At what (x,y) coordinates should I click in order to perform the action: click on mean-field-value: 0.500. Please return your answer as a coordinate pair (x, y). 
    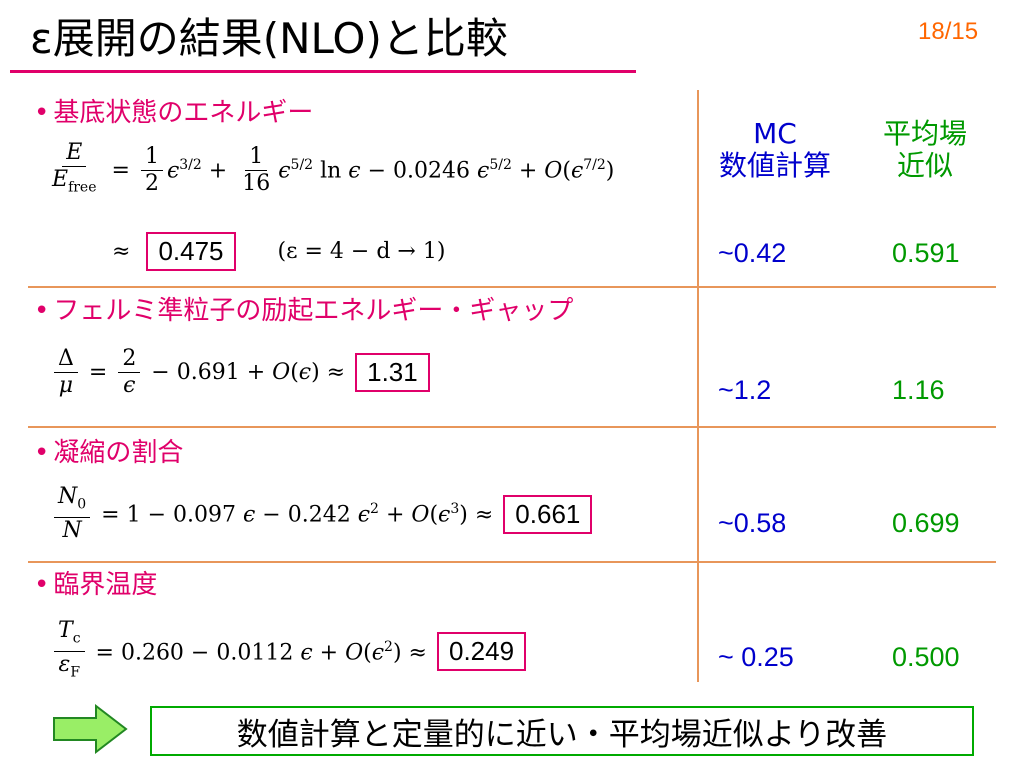
    Looking at the image, I should click on (926, 657).